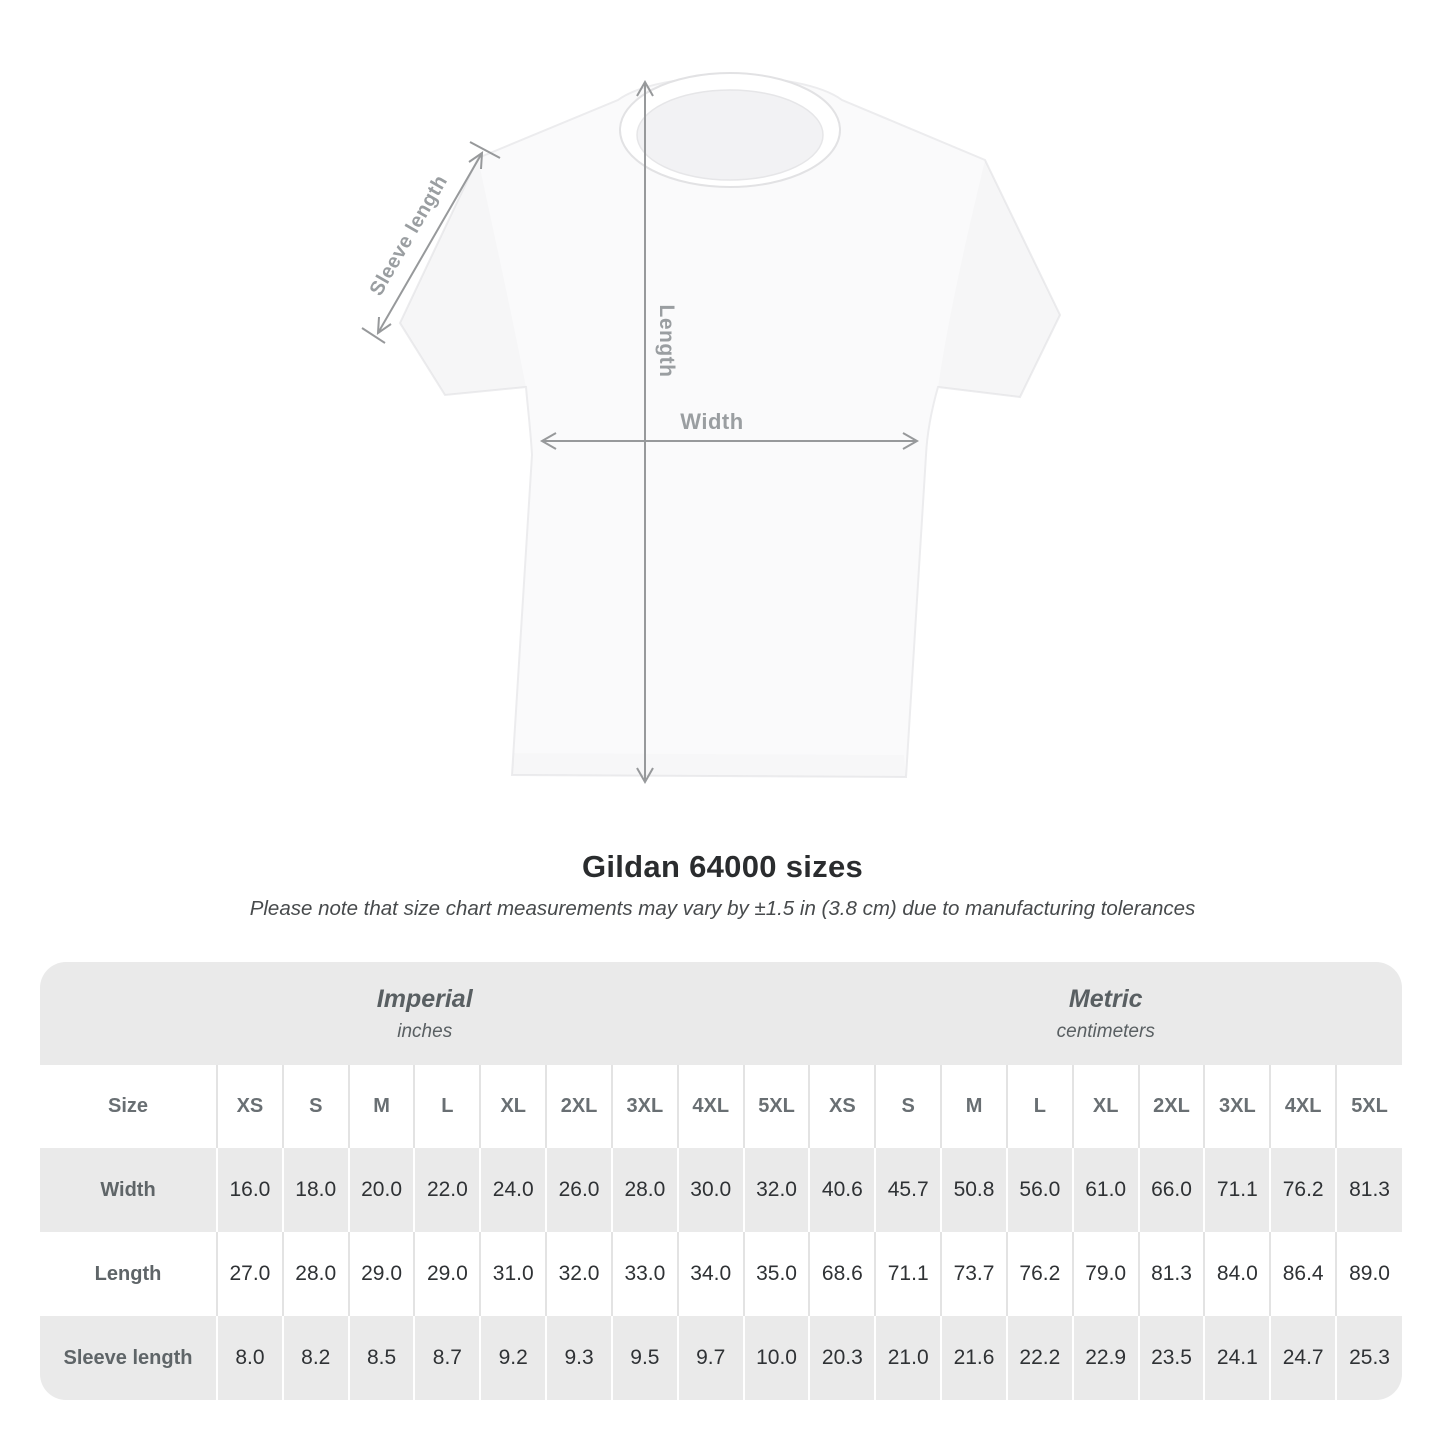 The height and width of the screenshot is (1445, 1445). Describe the element at coordinates (425, 1031) in the screenshot. I see `imperial-unit: inches` at that location.